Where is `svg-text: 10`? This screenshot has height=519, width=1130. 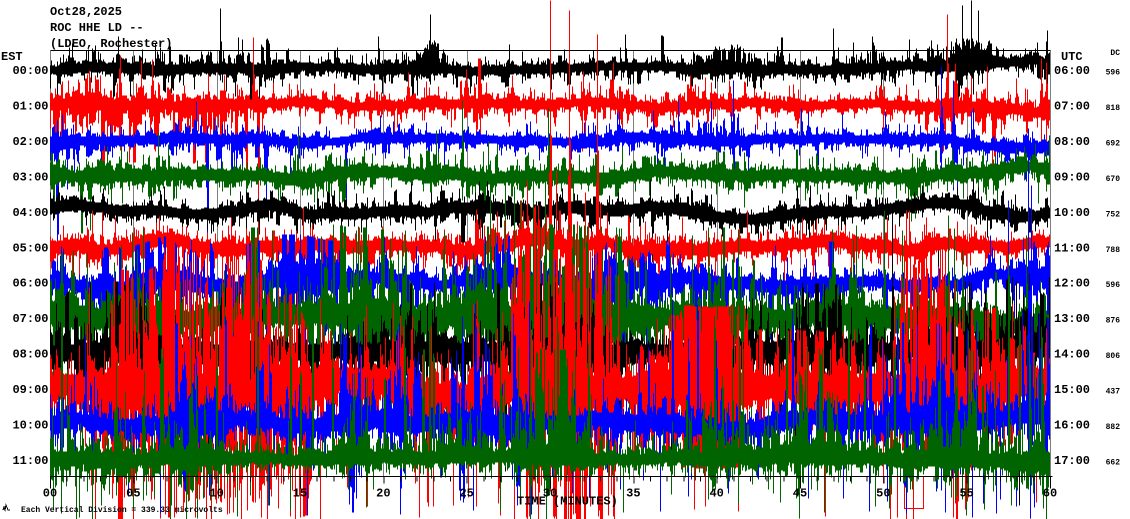 svg-text: 10 is located at coordinates (216, 494).